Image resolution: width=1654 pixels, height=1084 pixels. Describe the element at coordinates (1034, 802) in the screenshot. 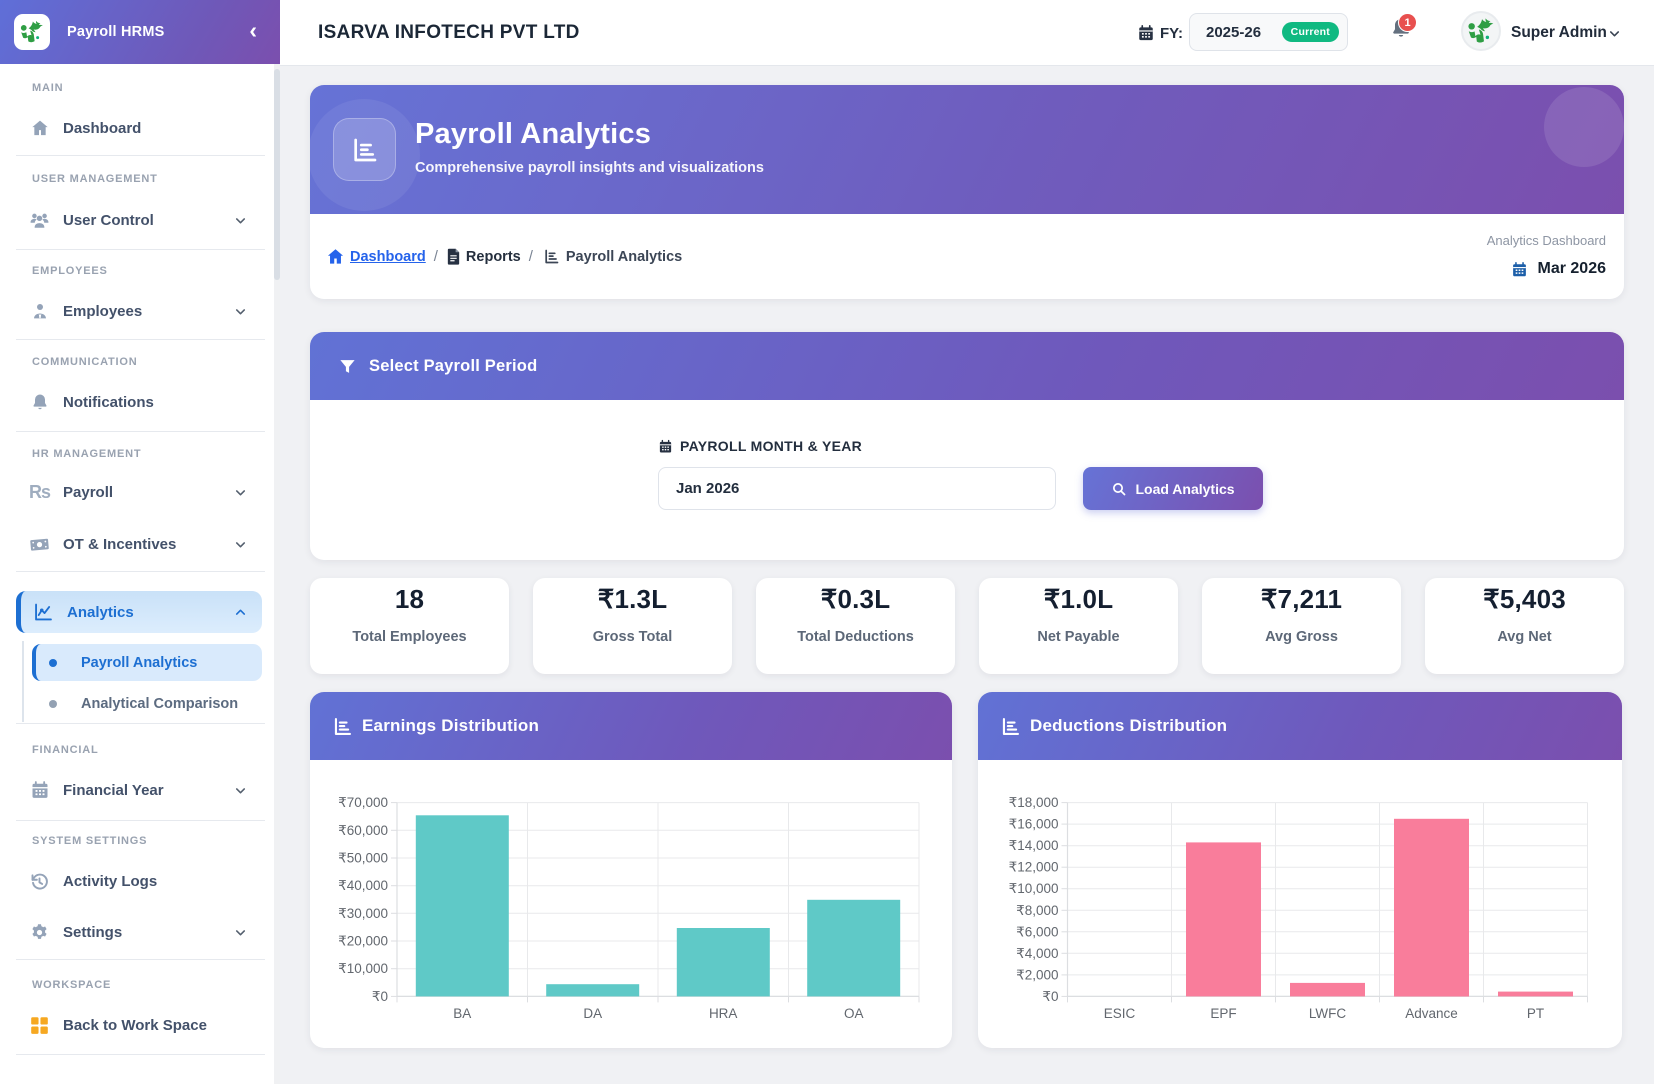

I see `svg-text: ₹18,000` at that location.